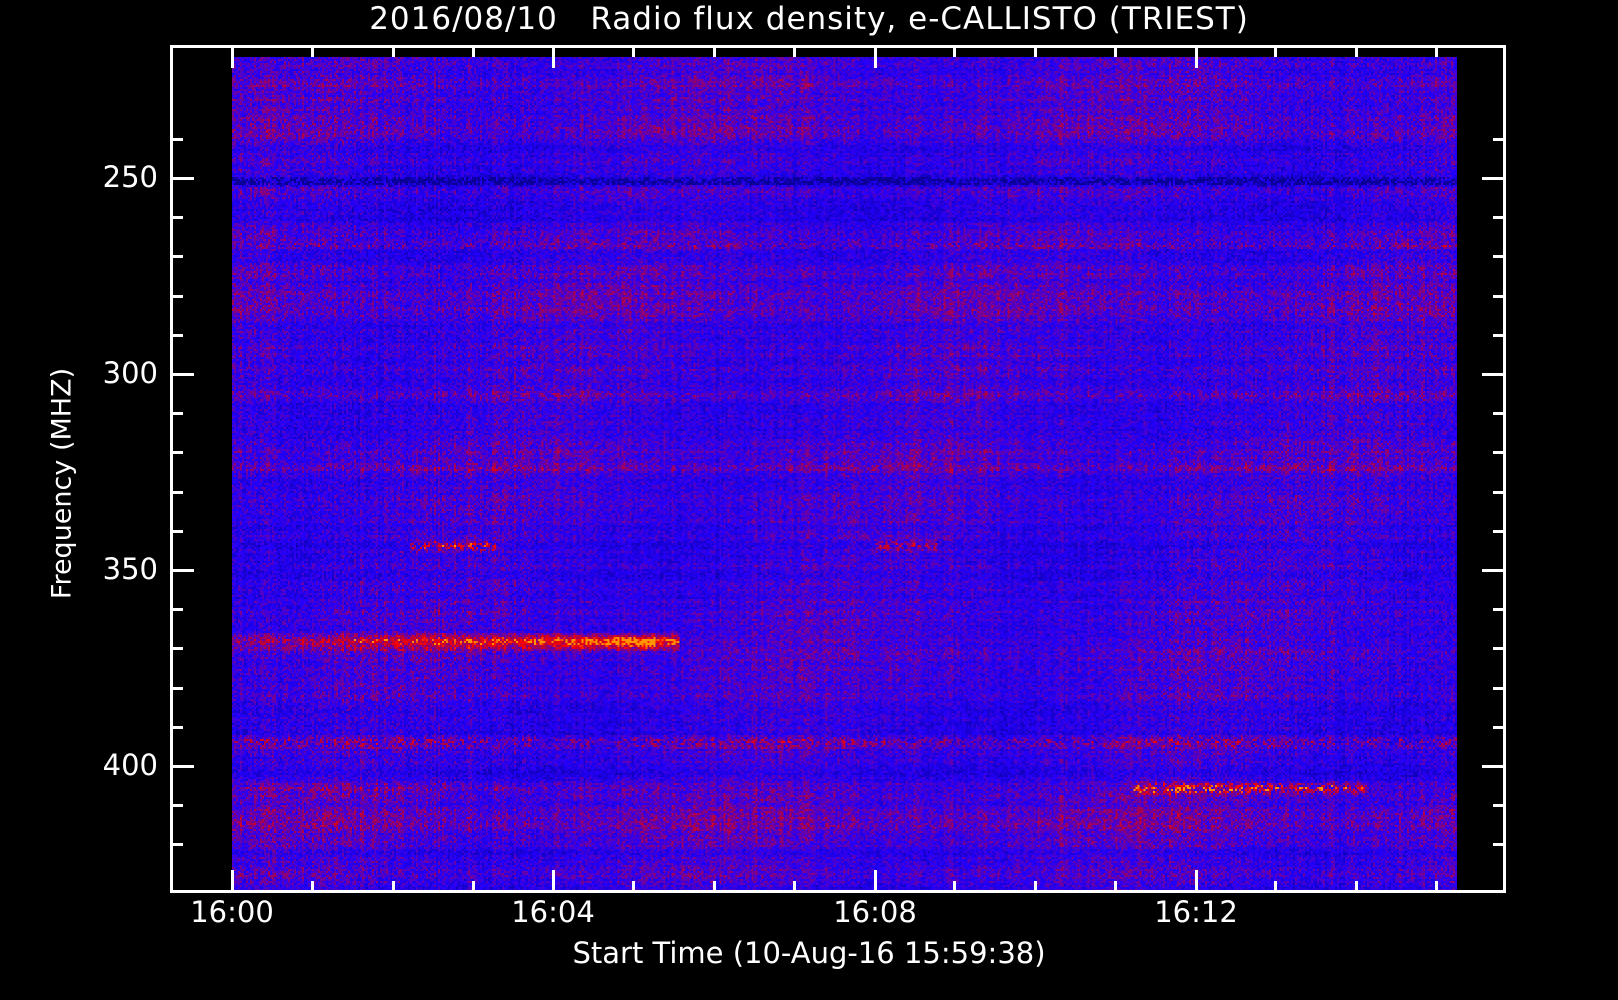 The image size is (1618, 1000). I want to click on y-axis-tick-label: 300, so click(130, 373).